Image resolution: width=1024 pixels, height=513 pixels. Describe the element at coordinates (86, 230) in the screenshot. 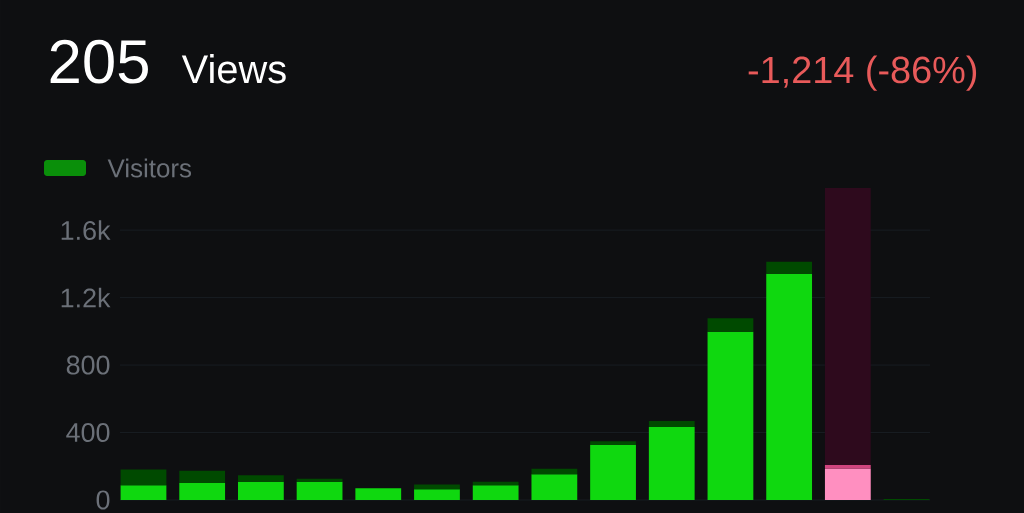

I see `y-tick-label: 1.6k` at that location.